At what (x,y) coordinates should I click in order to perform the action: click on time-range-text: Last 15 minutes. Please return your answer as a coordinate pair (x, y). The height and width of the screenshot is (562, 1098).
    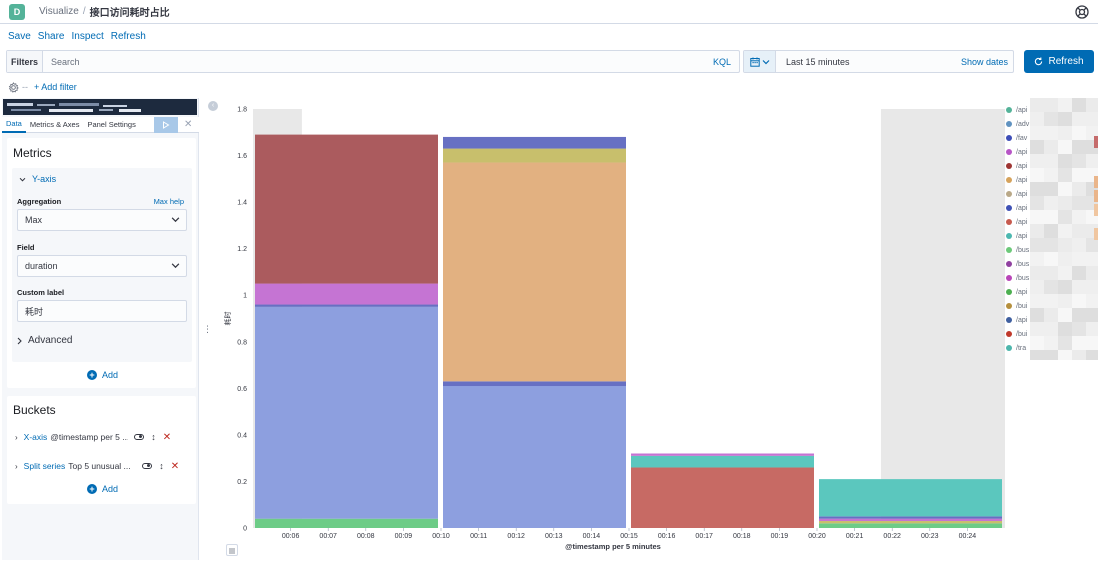
    Looking at the image, I should click on (818, 61).